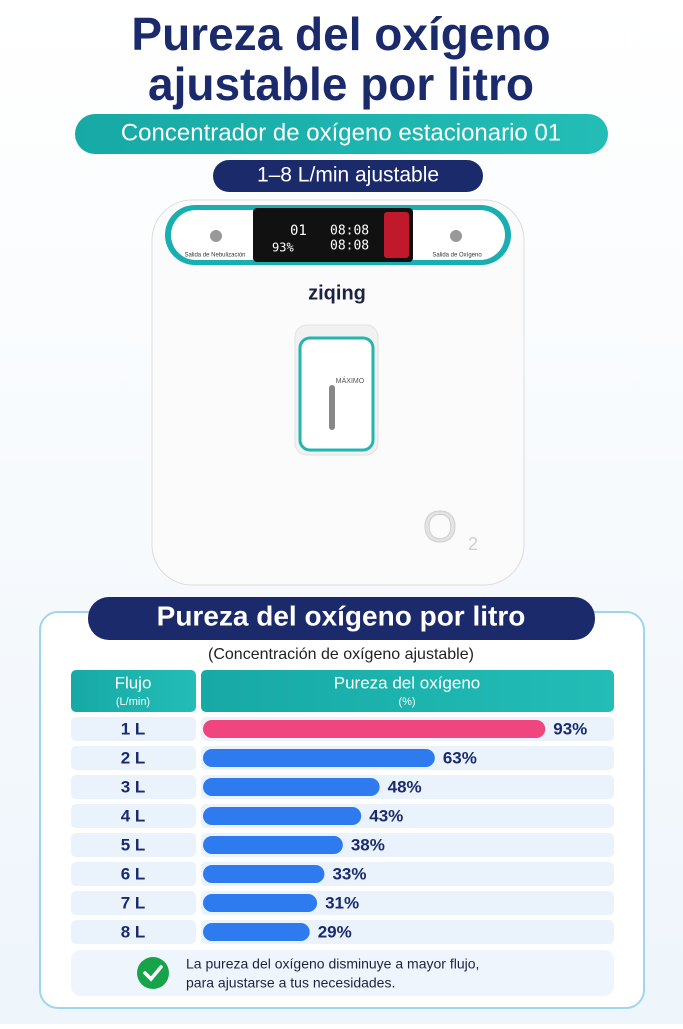  I want to click on subtitle: Concentrador de oxígeno estacionario 01, so click(341, 132).